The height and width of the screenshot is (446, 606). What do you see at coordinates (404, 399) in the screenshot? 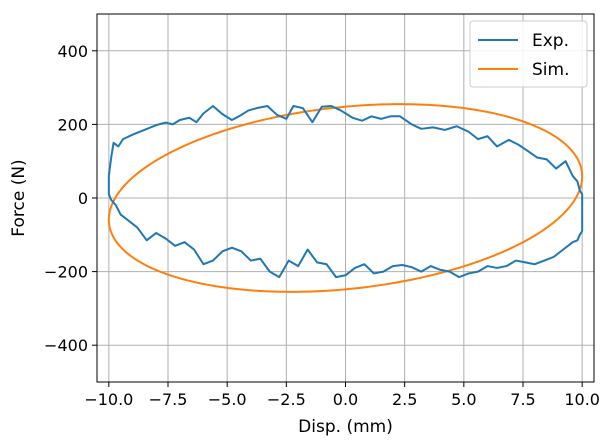
I see `x-tick-label: 2.5` at bounding box center [404, 399].